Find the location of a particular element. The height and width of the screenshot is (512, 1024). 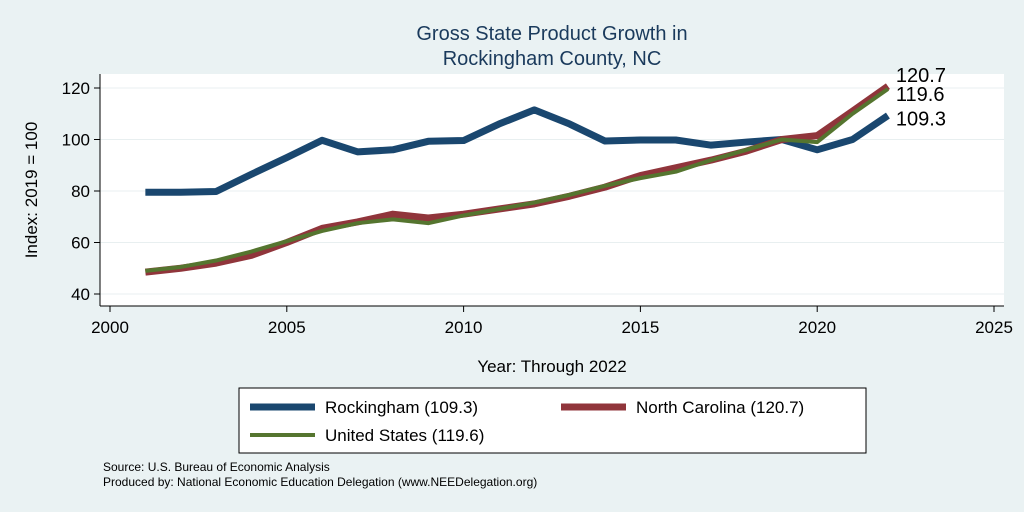

y-tick-label: 80 is located at coordinates (80, 191).